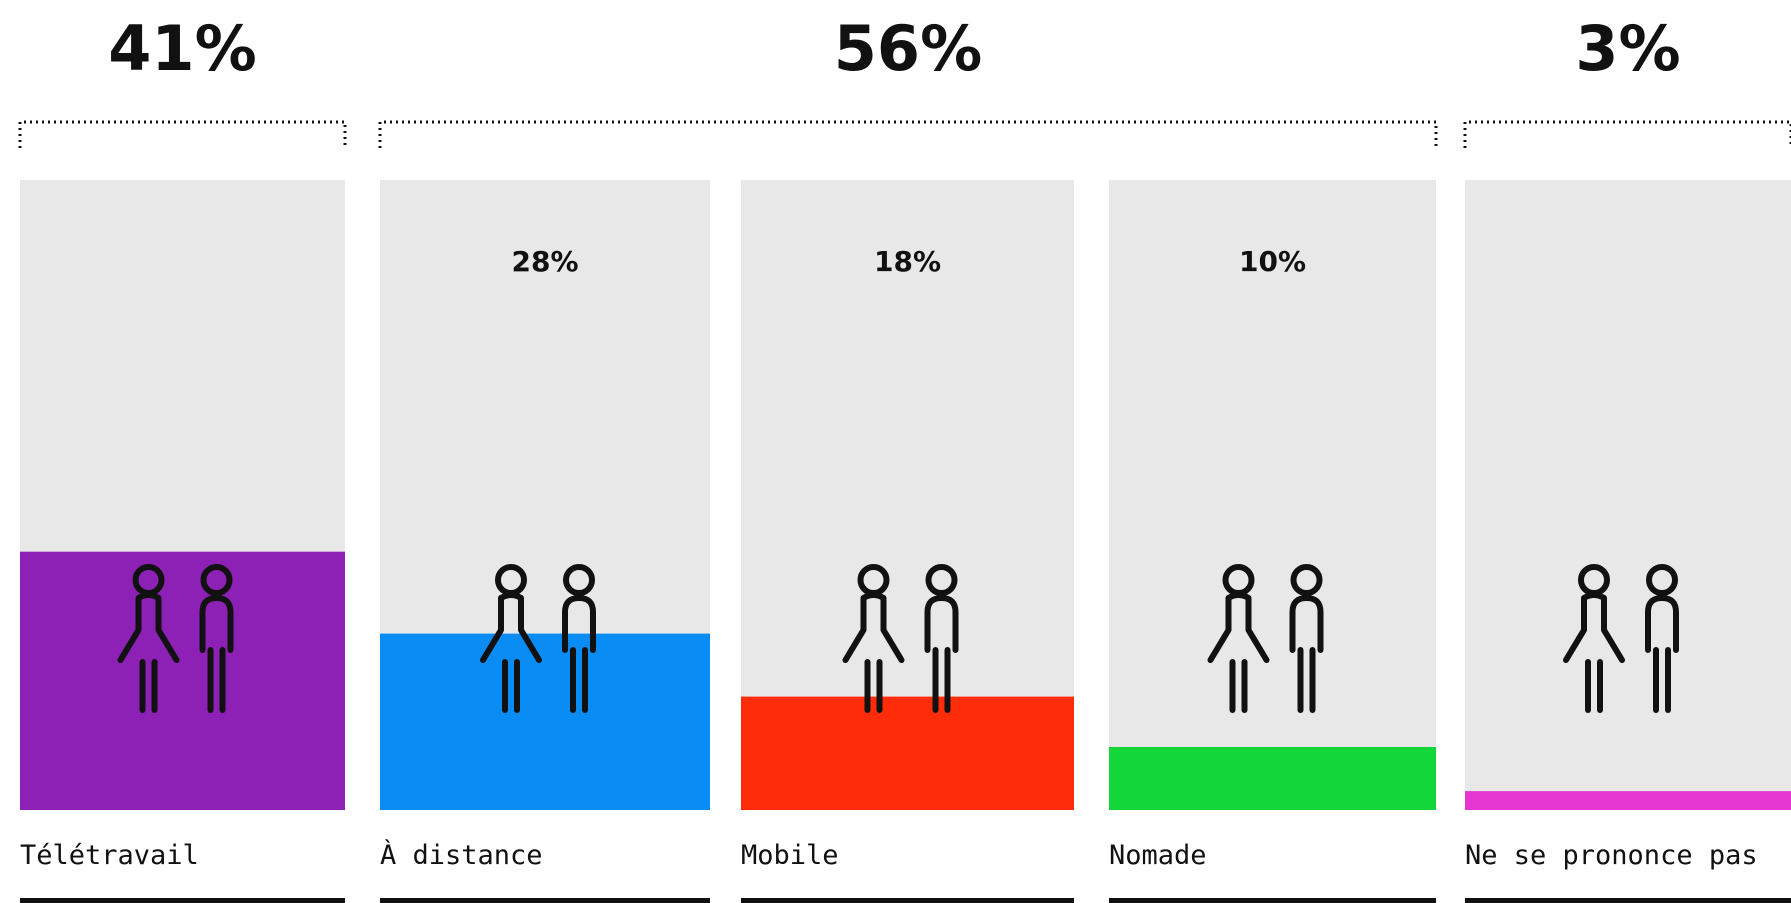 This screenshot has width=1791, height=903. I want to click on bar-mobile, so click(907, 753).